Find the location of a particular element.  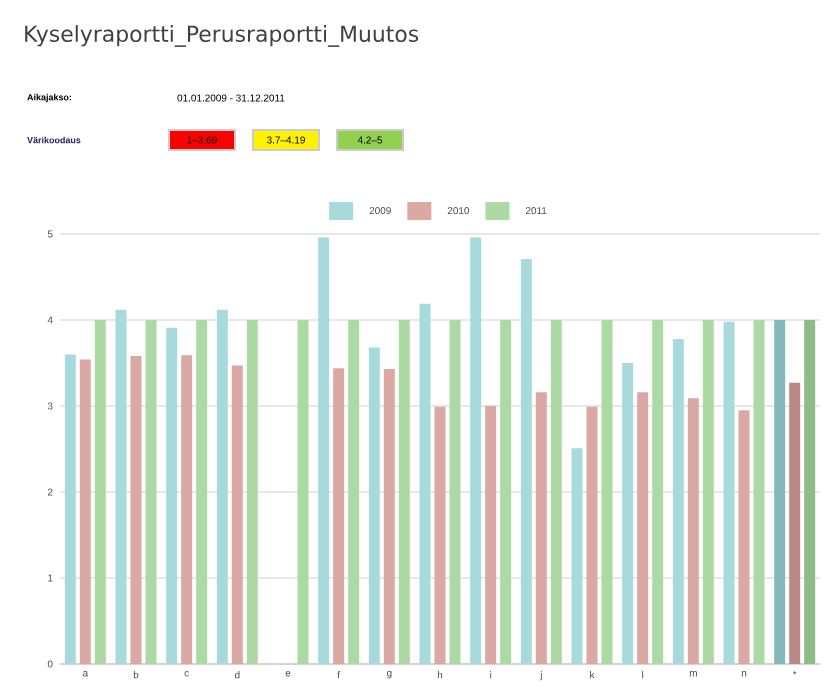

chart-title: Kyselyraportti_Perusraportti_Muutos is located at coordinates (222, 36).